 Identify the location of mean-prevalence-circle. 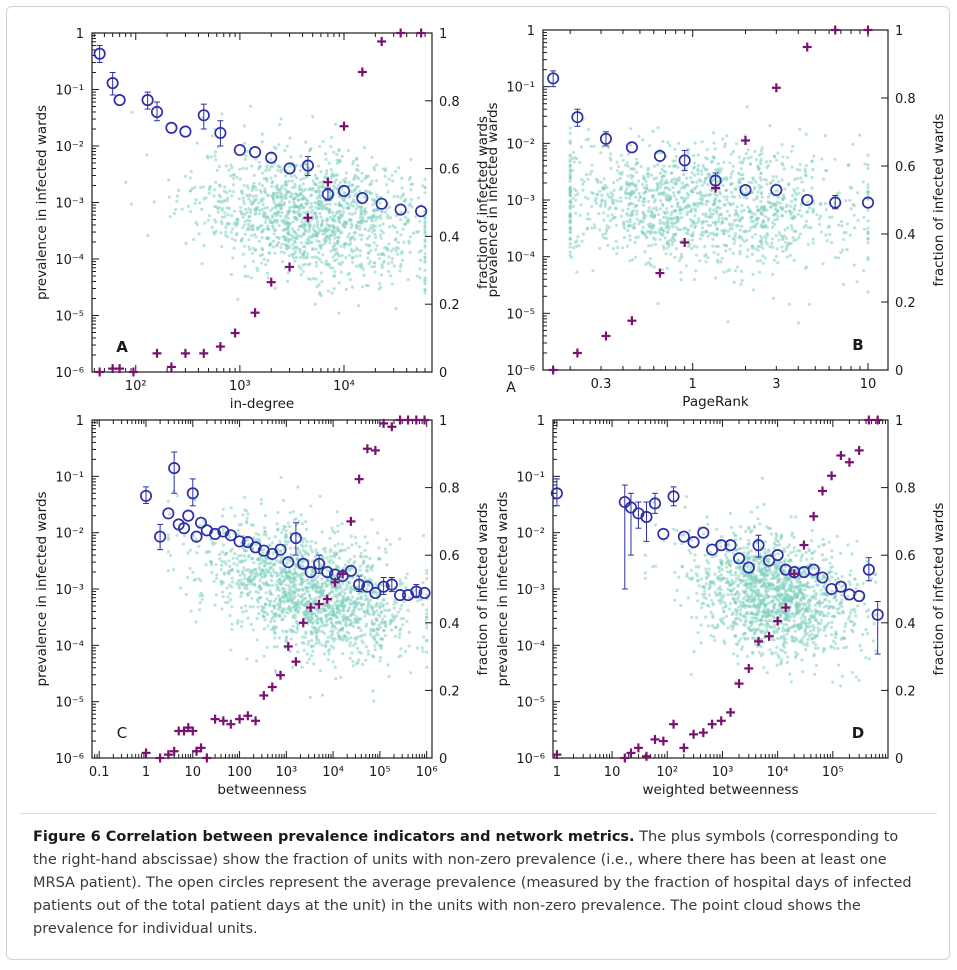
(577, 117).